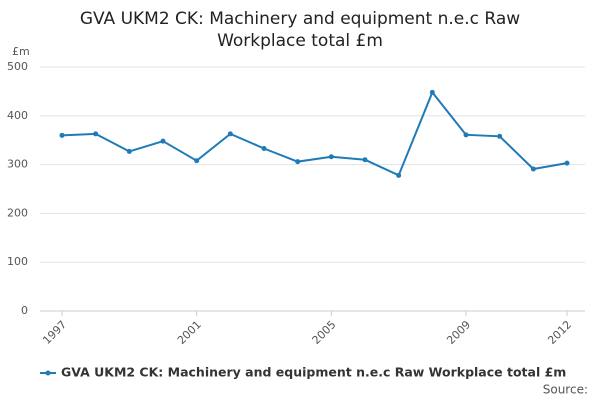 The width and height of the screenshot is (600, 400). Describe the element at coordinates (17, 66) in the screenshot. I see `y-tick-label: 500` at that location.